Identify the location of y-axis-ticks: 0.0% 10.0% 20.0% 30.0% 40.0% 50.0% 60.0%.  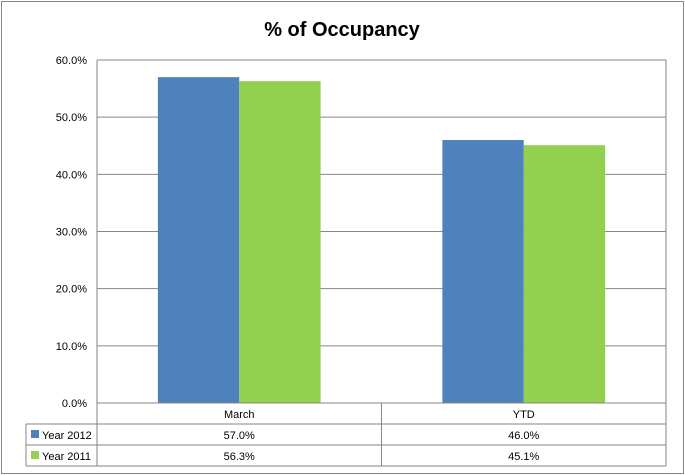
(71, 232).